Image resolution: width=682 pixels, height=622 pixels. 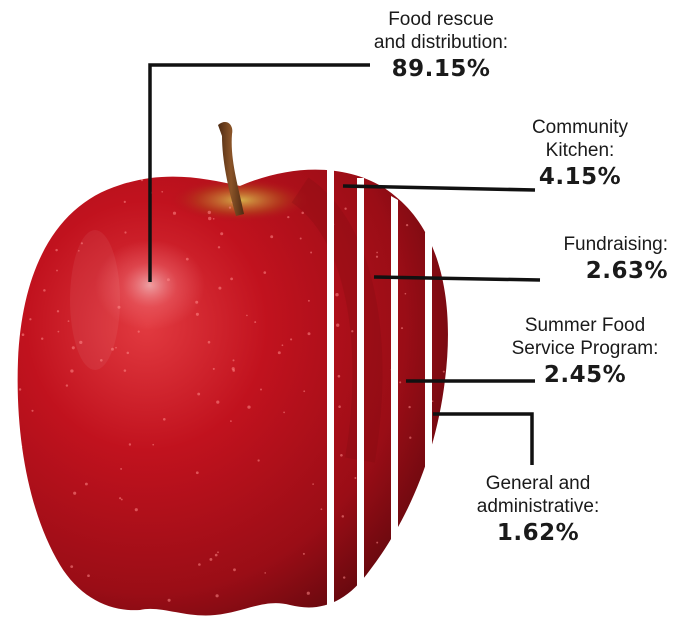 What do you see at coordinates (439, 188) in the screenshot?
I see `leader-line-community-kitchen` at bounding box center [439, 188].